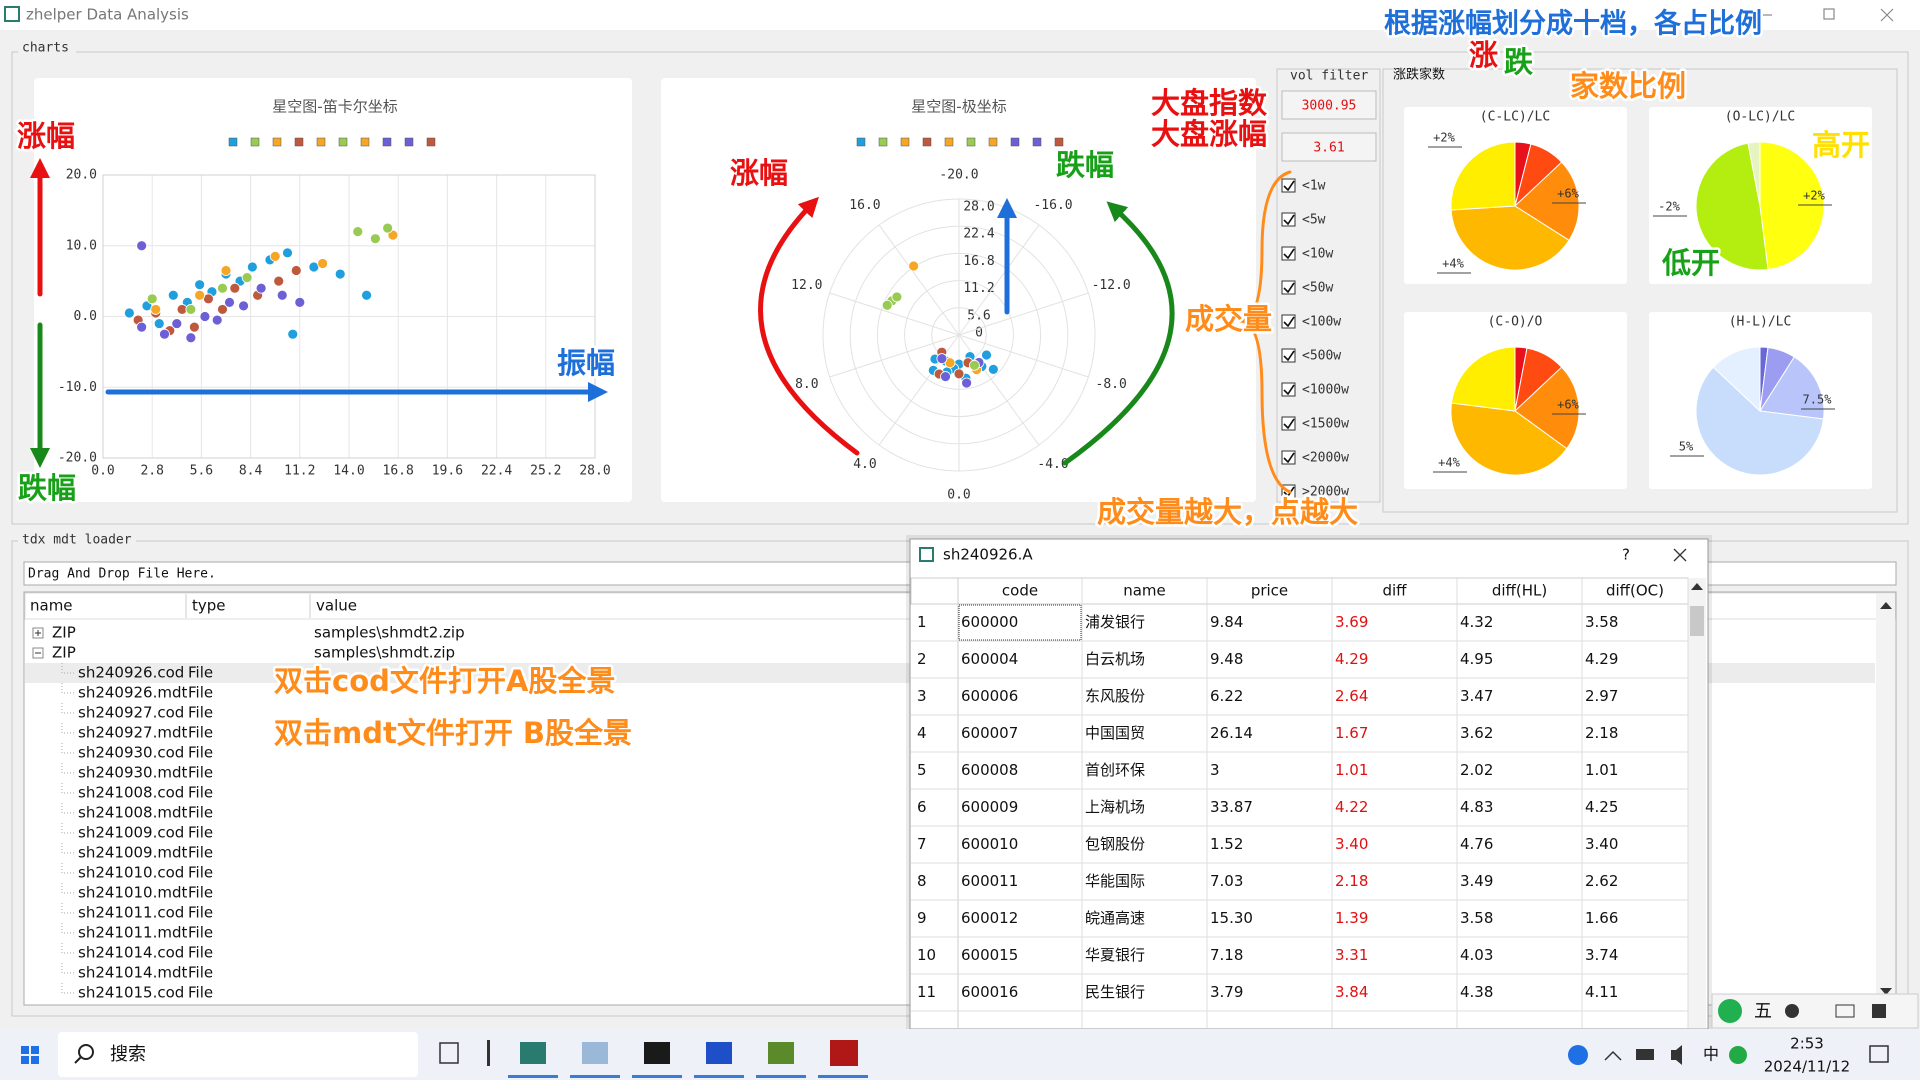  I want to click on table-cell: 3.74, so click(1601, 955).